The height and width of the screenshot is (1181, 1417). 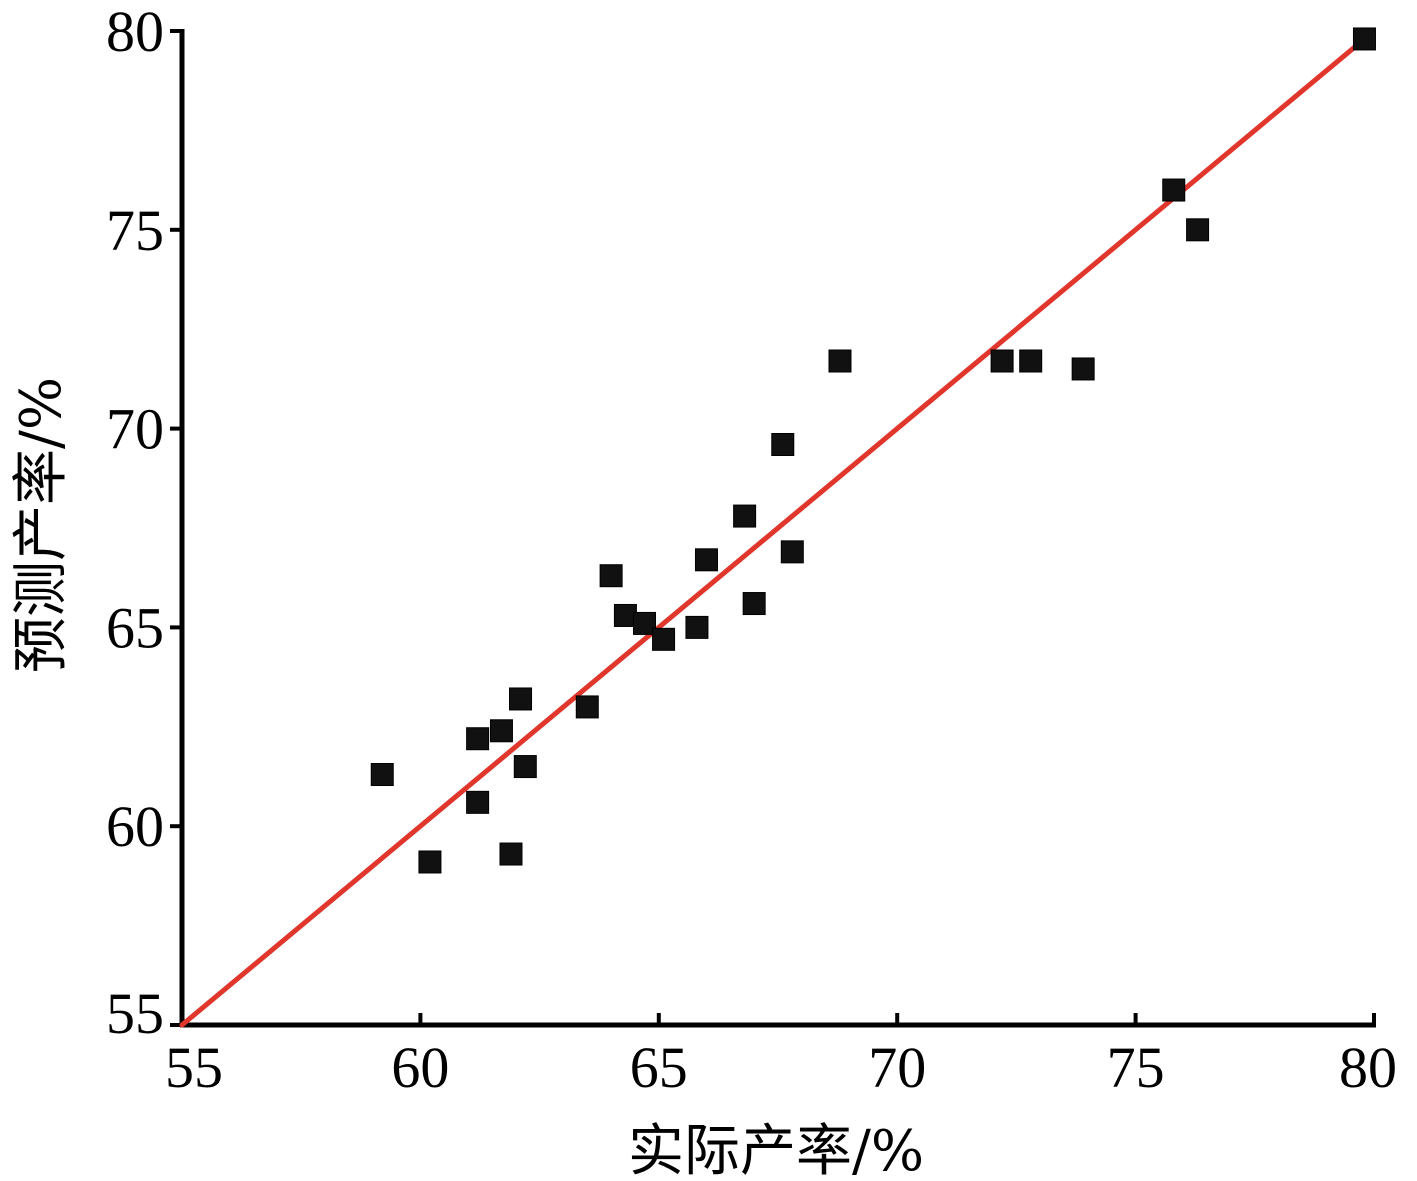 I want to click on x-tick-label: 70, so click(x=897, y=1067).